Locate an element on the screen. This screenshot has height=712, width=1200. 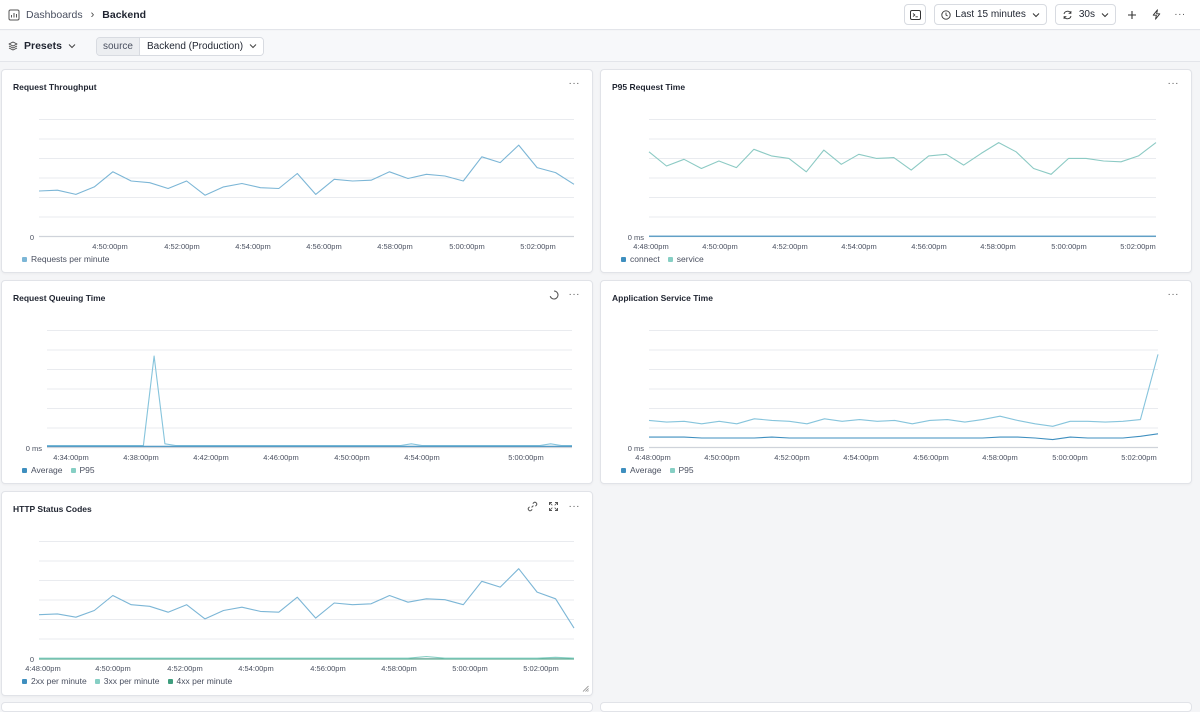
clock-icon is located at coordinates (946, 14).